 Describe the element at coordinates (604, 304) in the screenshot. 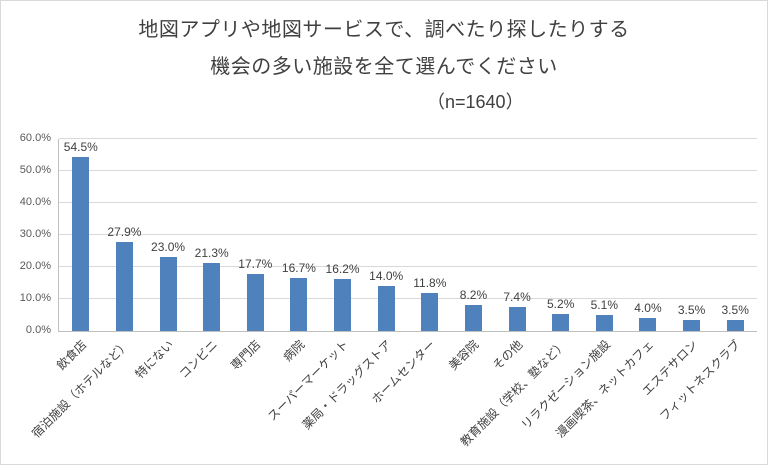

I see `bar-value-label: 5.1%` at that location.